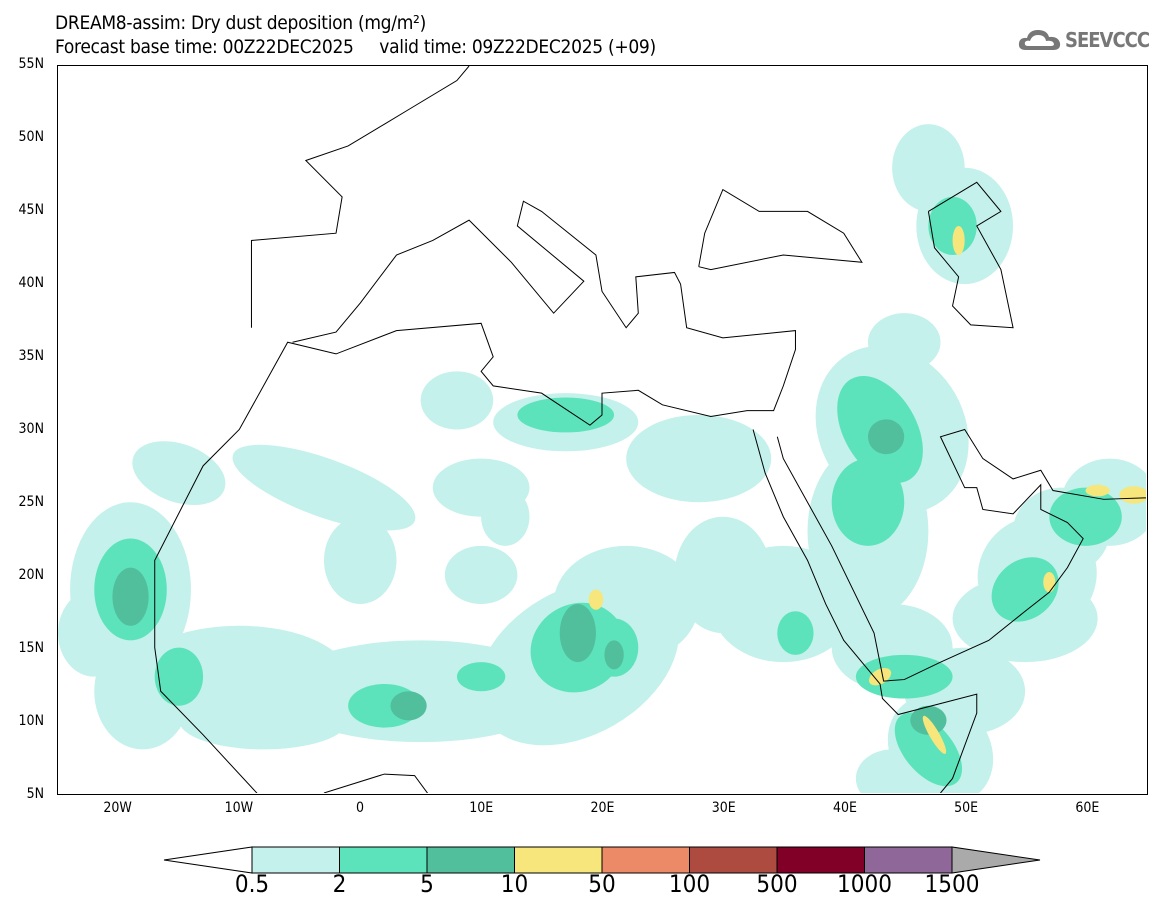 The image size is (1165, 907). Describe the element at coordinates (31, 575) in the screenshot. I see `lat-label: 20N` at that location.